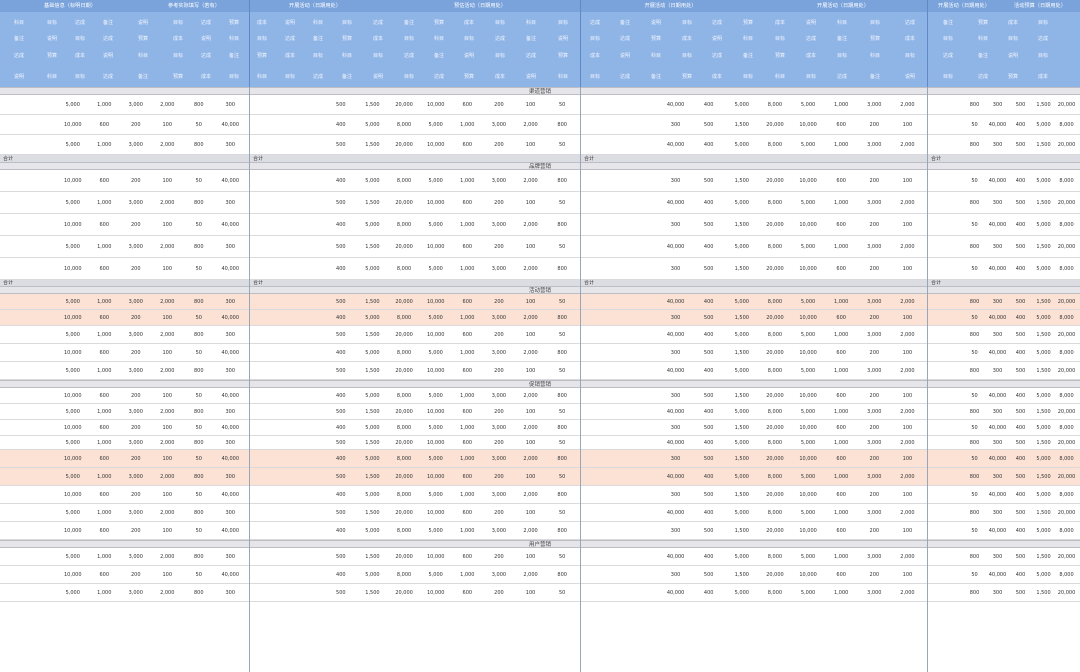 The width and height of the screenshot is (1080, 672). What do you see at coordinates (205, 39) in the screenshot?
I see `header-cell: 说明` at bounding box center [205, 39].